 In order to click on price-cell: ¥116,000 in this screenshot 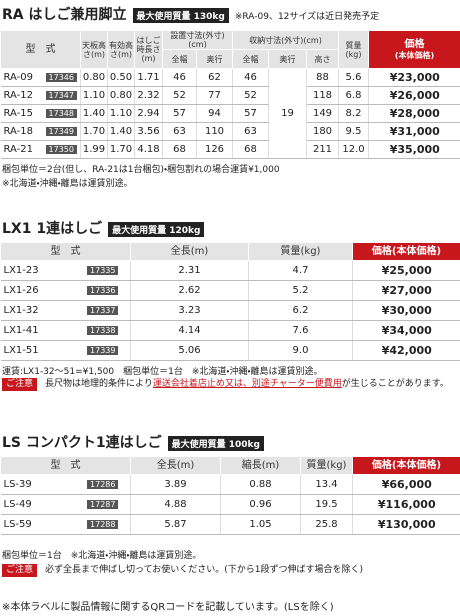, I will do `click(406, 504)`.